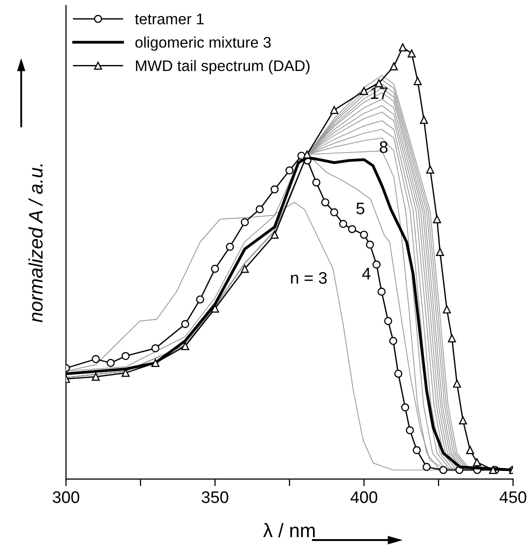 The height and width of the screenshot is (550, 530). Describe the element at coordinates (309, 278) in the screenshot. I see `annotation: n = 3` at that location.